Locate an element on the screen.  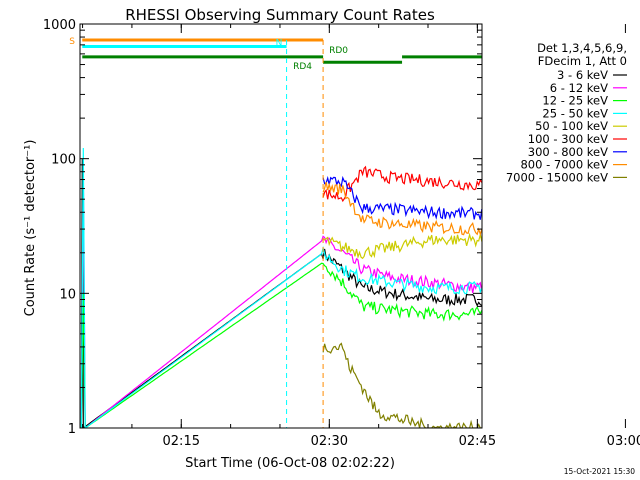
legend-label-6: 300 - 800 keV is located at coordinates (568, 152).